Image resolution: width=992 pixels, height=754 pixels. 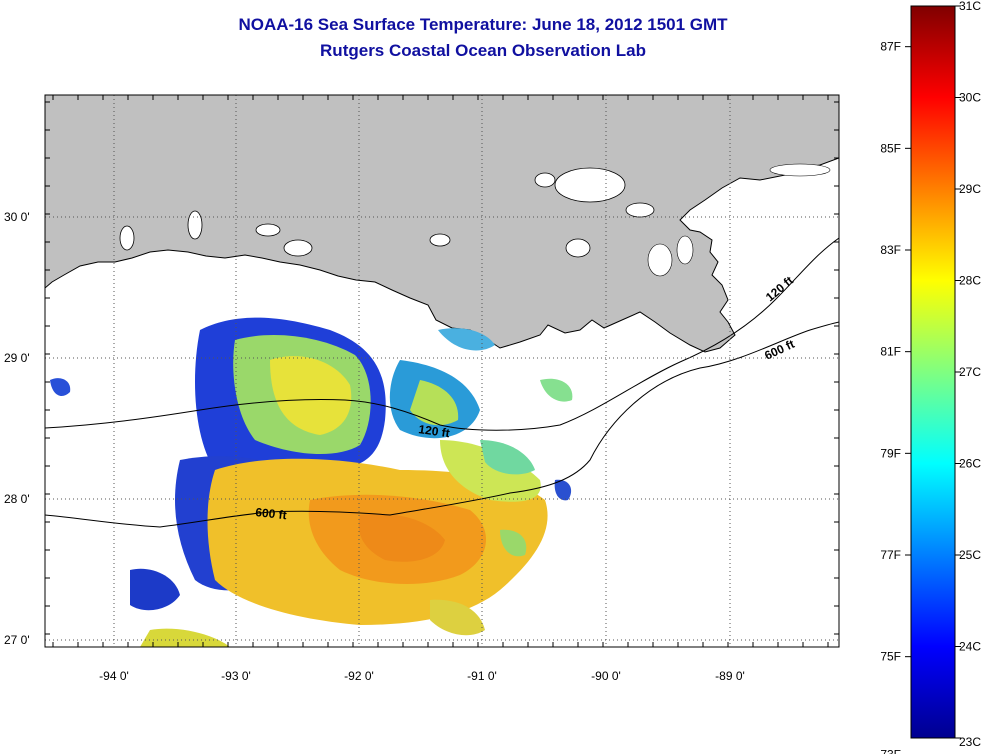 I want to click on colorbar-f-label: 73F, so click(x=890, y=750).